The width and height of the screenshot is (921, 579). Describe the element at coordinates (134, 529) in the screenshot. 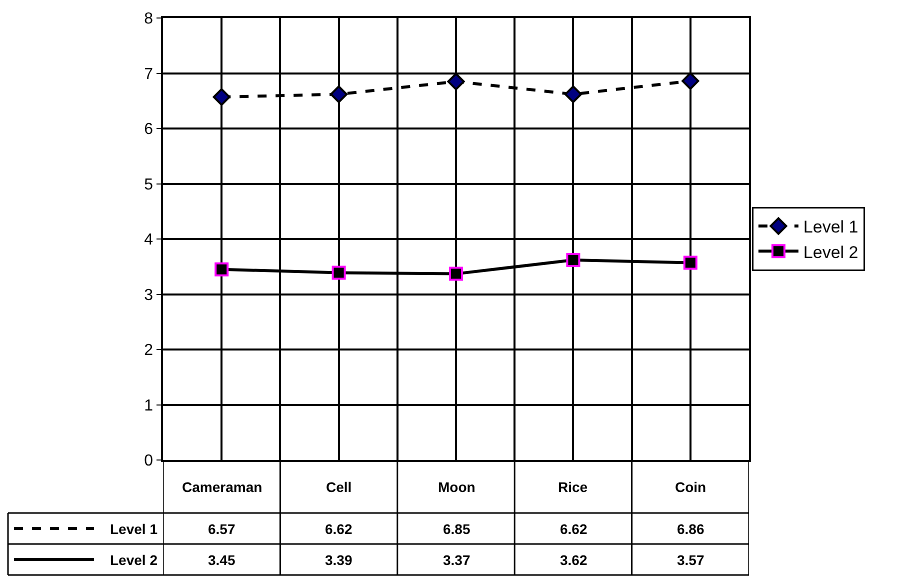

I see `text: Level 1` at that location.